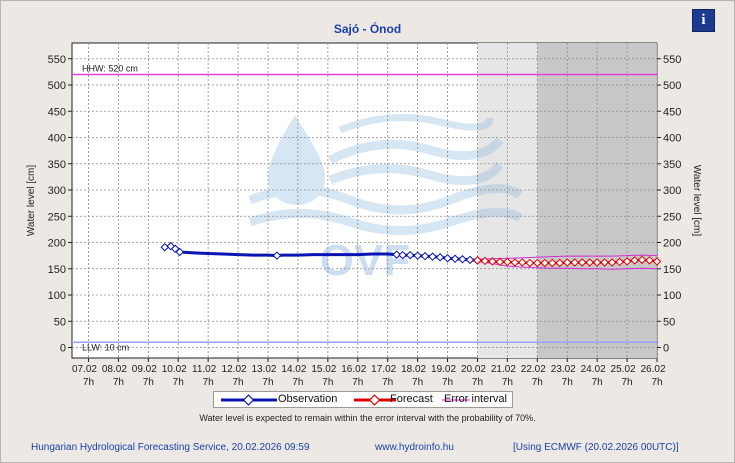  What do you see at coordinates (666, 349) in the screenshot?
I see `y-tick-label-right: 0` at bounding box center [666, 349].